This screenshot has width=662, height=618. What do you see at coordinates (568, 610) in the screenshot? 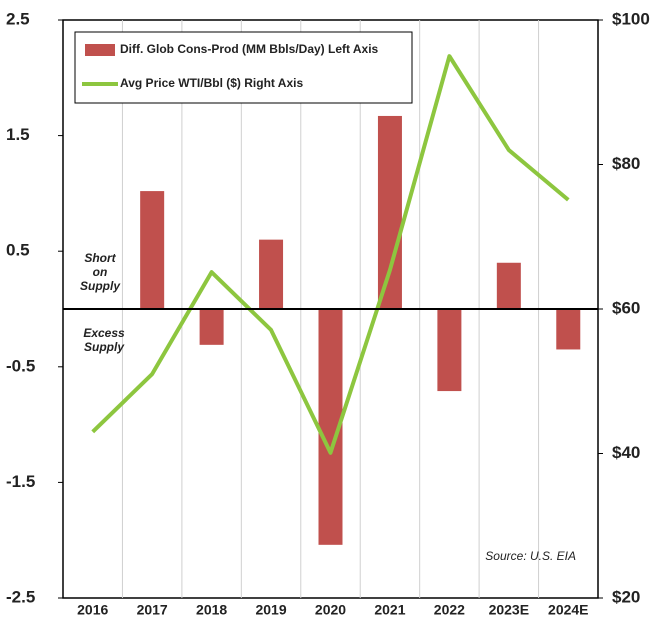
I see `x-tick-label: 2024E` at bounding box center [568, 610].